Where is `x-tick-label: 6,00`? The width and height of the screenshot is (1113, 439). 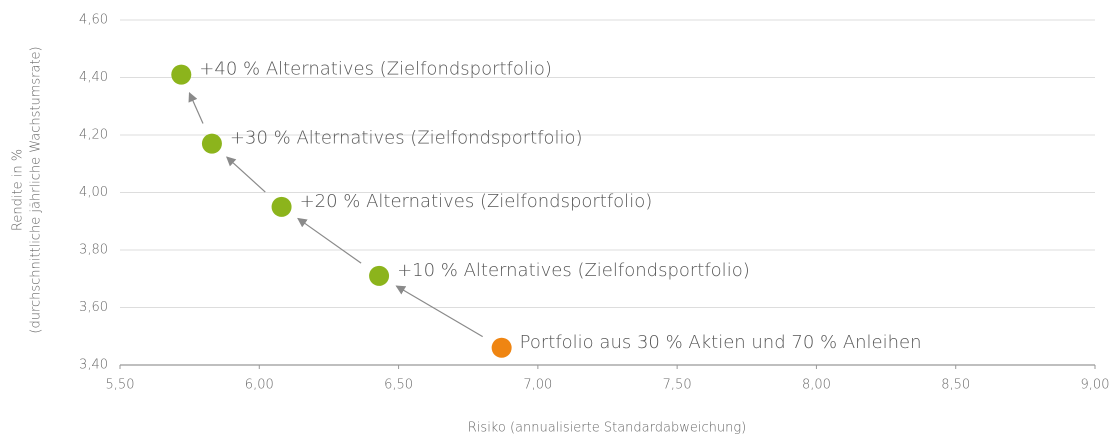 x-tick-label: 6,00 is located at coordinates (259, 385).